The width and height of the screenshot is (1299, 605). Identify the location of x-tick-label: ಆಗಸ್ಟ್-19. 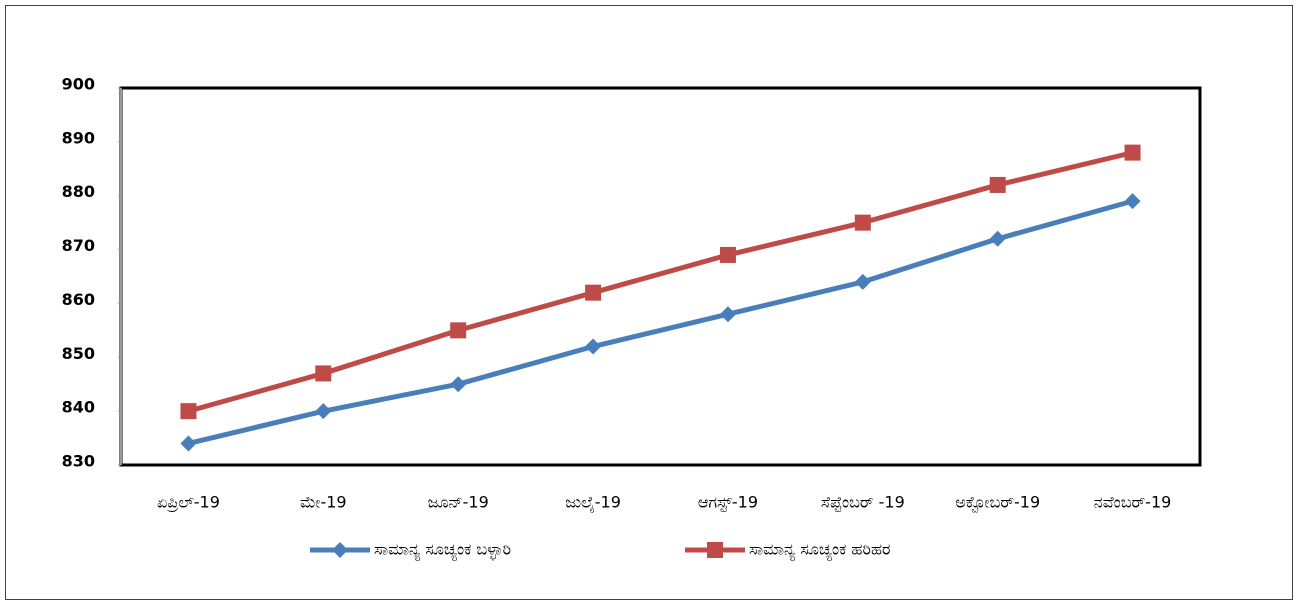
(728, 503).